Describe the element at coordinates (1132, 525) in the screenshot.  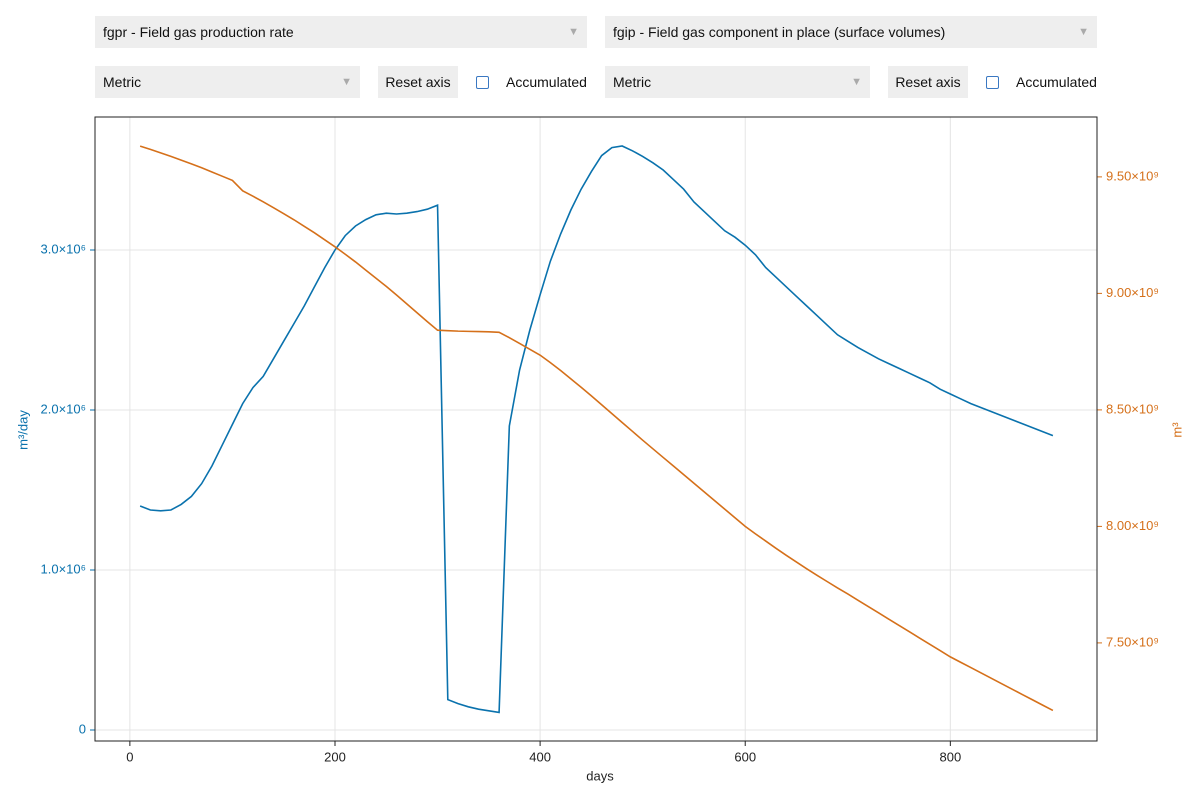
I see `y2-tick-label: 8.00×10⁹` at that location.